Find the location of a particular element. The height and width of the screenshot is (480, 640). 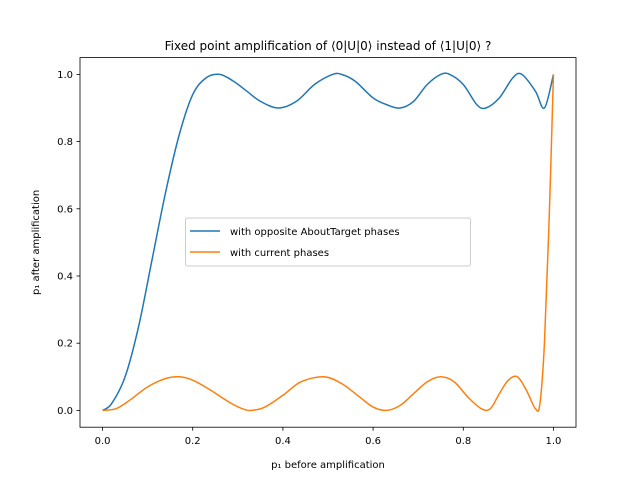

x-tick-label: 0.0 is located at coordinates (103, 441).